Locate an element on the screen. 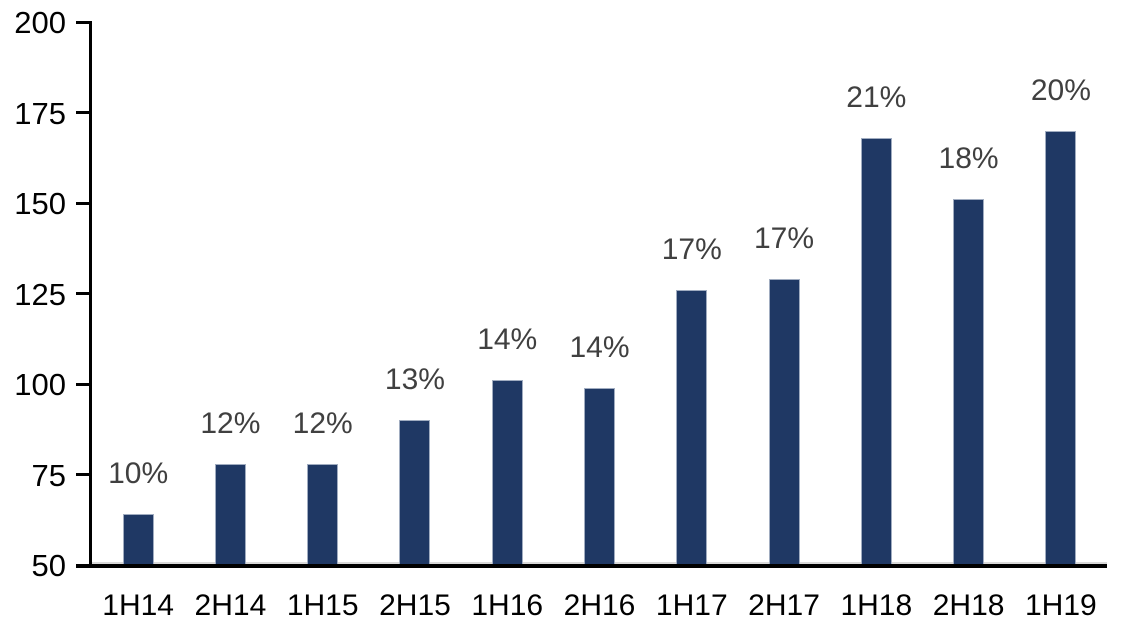  x-axis-category-label: 1H14 is located at coordinates (138, 605).